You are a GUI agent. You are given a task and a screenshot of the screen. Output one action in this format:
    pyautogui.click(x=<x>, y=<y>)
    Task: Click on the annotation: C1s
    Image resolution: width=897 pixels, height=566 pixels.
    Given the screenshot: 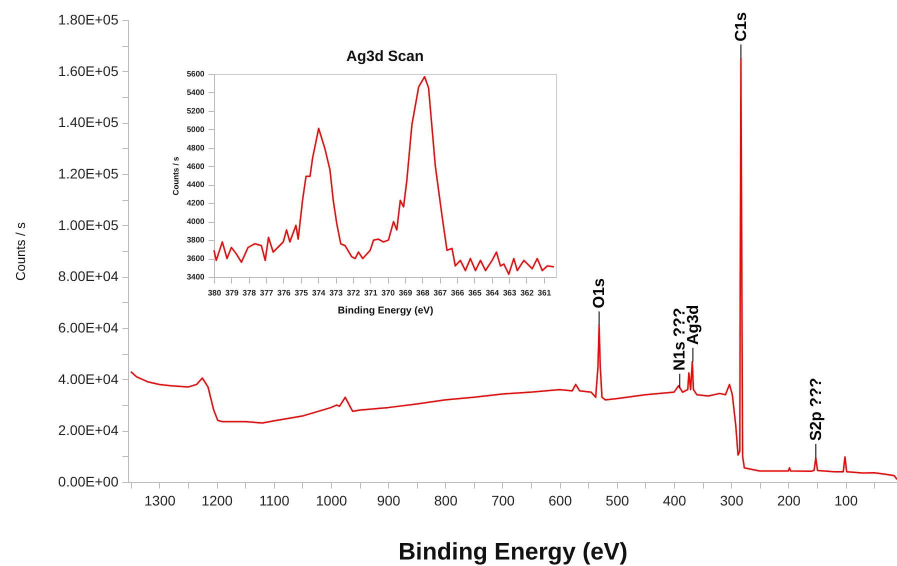 What is the action you would take?
    pyautogui.click(x=741, y=27)
    